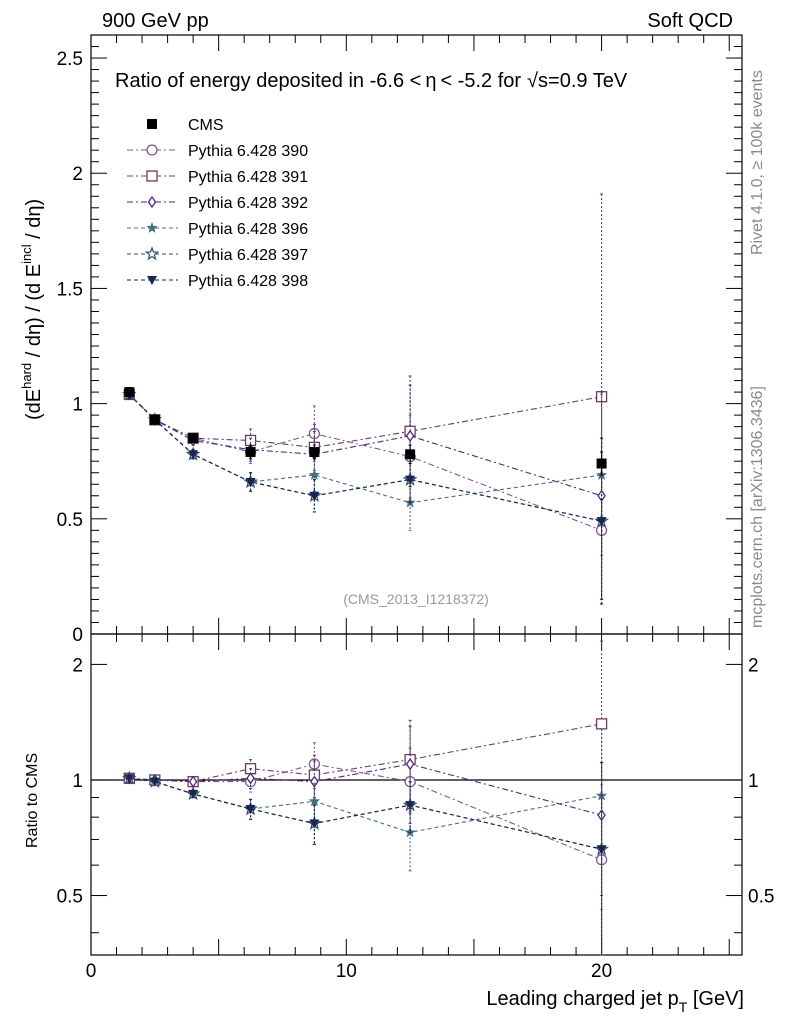 The height and width of the screenshot is (1024, 786). Describe the element at coordinates (761, 897) in the screenshot. I see `ratio-y-tick-label-right: 0.5` at that location.